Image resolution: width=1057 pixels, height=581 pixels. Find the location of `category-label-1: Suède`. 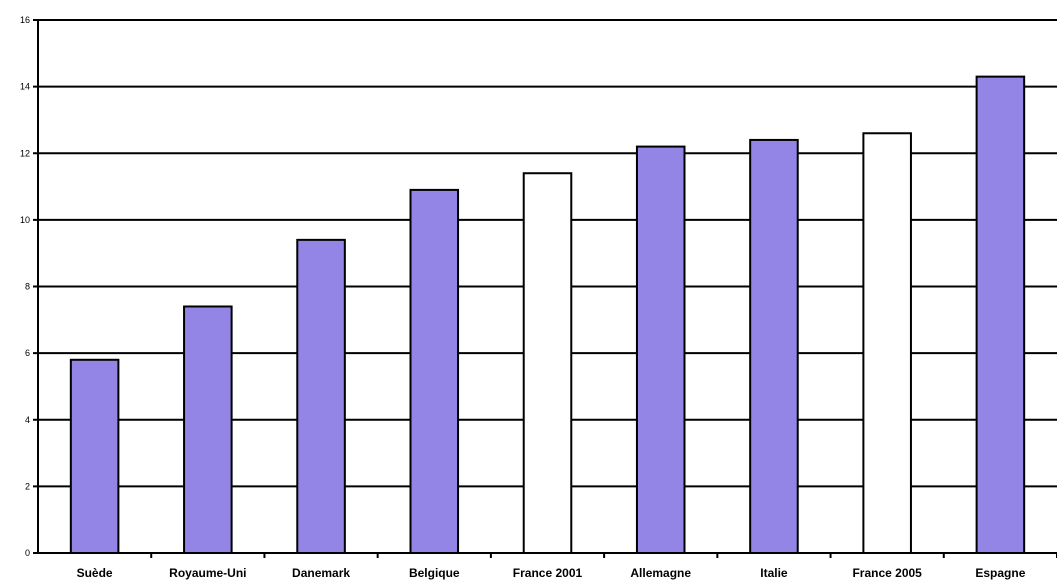

category-label-1: Suède is located at coordinates (95, 573).